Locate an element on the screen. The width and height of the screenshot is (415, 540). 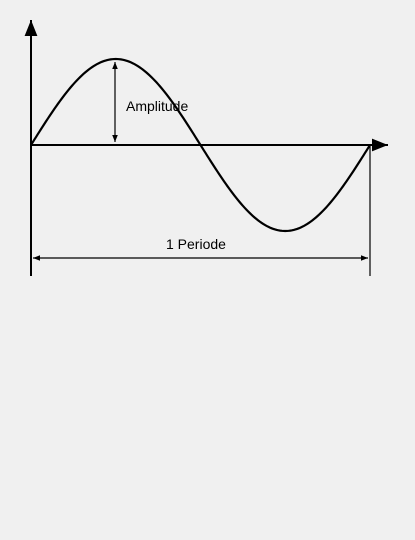
amplitude-label: Amplitude is located at coordinates (157, 106).